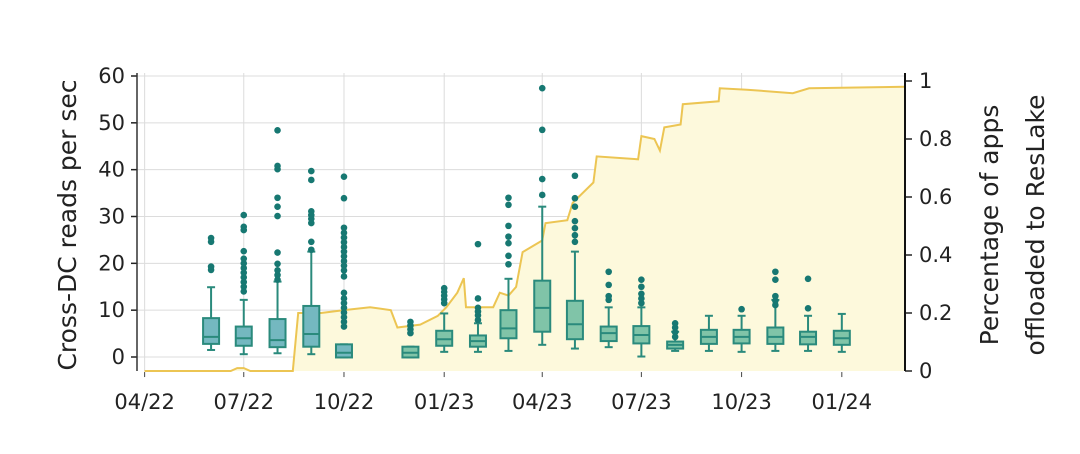 This screenshot has height=454, width=1080. Describe the element at coordinates (111, 170) in the screenshot. I see `y-tick-label: 40` at that location.